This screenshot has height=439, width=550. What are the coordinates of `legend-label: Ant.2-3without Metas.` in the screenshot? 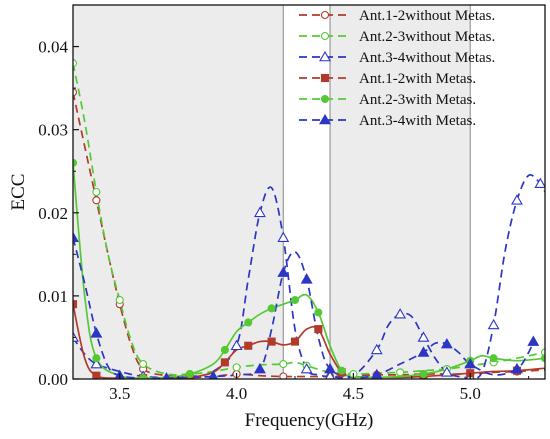 It's located at (427, 37).